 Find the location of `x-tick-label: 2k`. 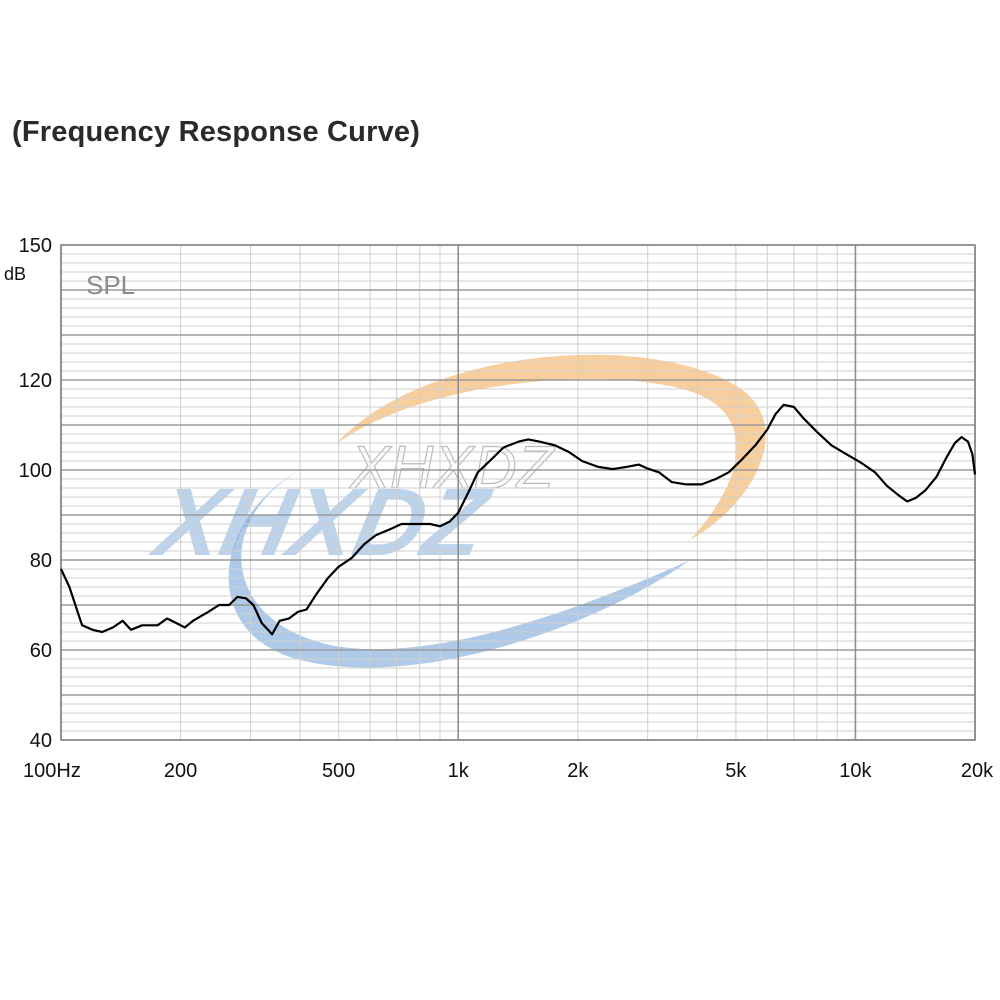

x-tick-label: 2k is located at coordinates (578, 771).